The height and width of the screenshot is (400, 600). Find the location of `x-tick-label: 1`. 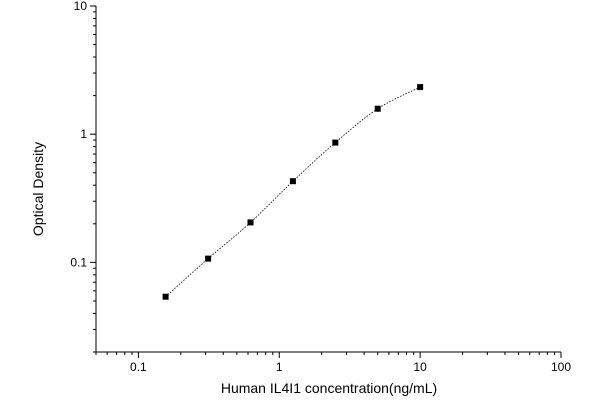

x-tick-label: 1 is located at coordinates (279, 367).